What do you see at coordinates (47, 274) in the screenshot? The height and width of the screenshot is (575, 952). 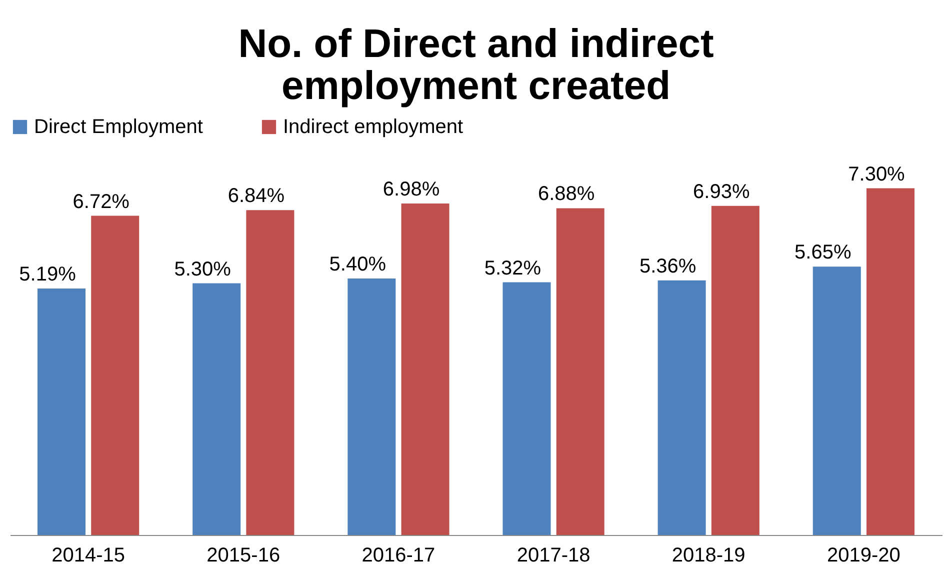 I see `data-label: 5.19%` at bounding box center [47, 274].